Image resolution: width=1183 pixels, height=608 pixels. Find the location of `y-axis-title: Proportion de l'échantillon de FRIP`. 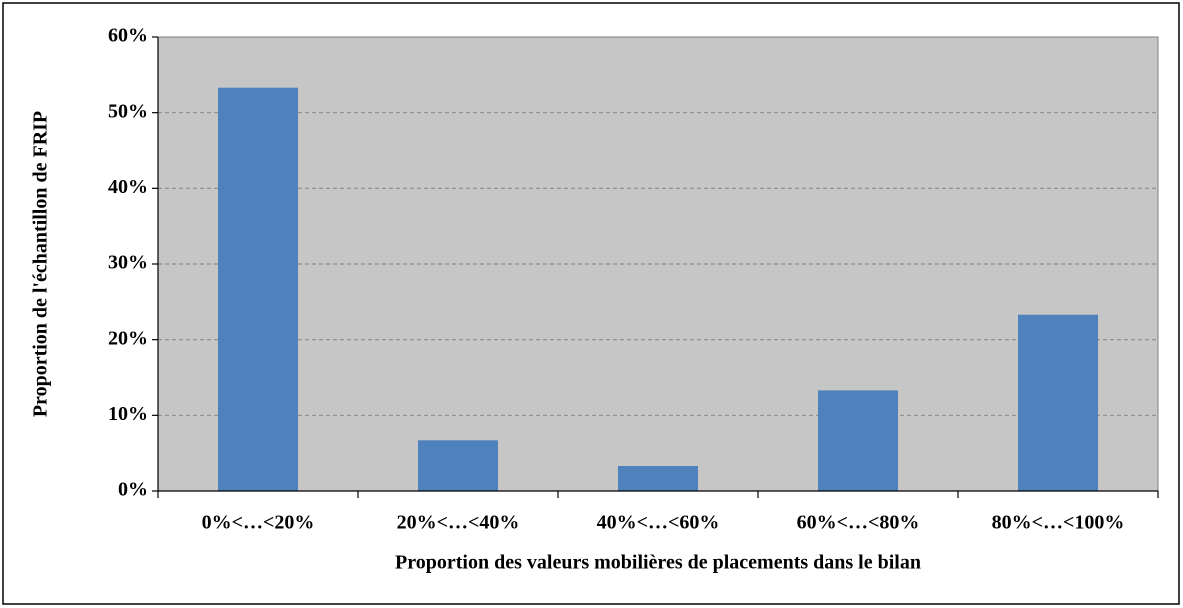

y-axis-title: Proportion de l'échantillon de FRIP is located at coordinates (41, 264).